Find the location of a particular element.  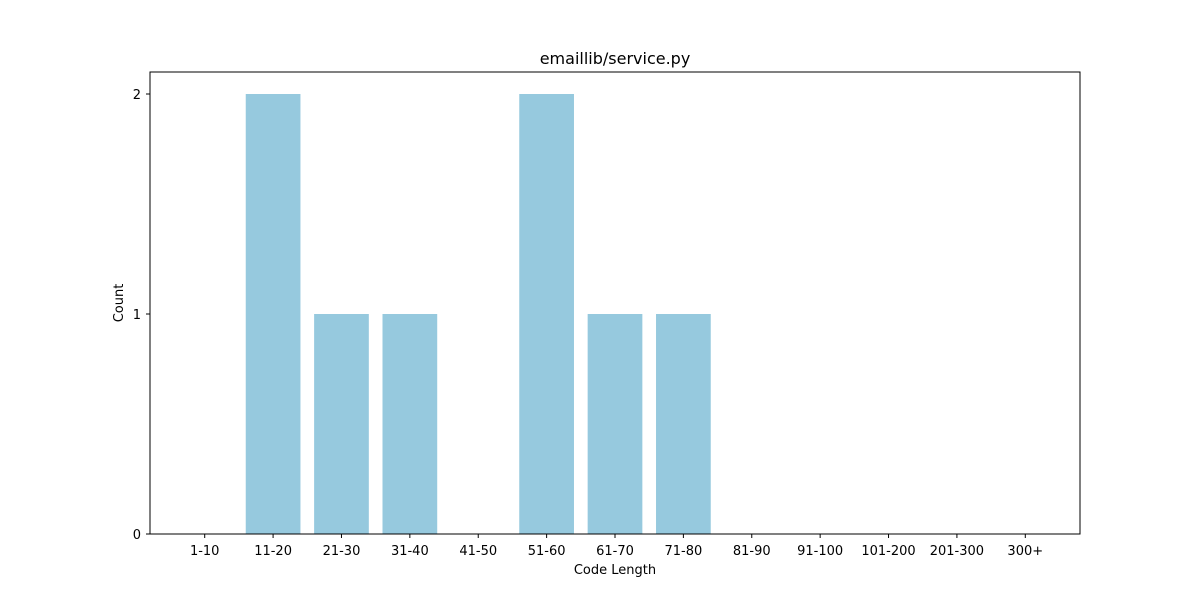

x-tick-label: 41-50 is located at coordinates (478, 551).